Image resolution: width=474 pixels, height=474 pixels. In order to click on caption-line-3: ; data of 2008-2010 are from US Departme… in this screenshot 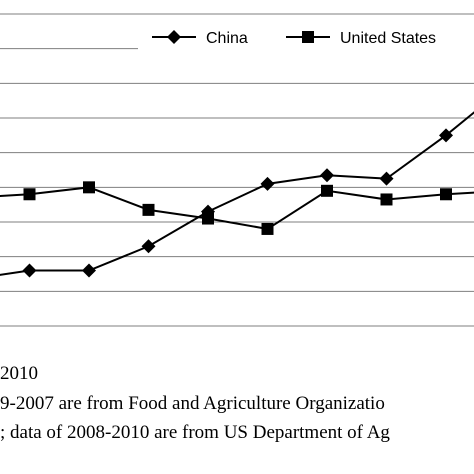, I will do `click(195, 432)`.